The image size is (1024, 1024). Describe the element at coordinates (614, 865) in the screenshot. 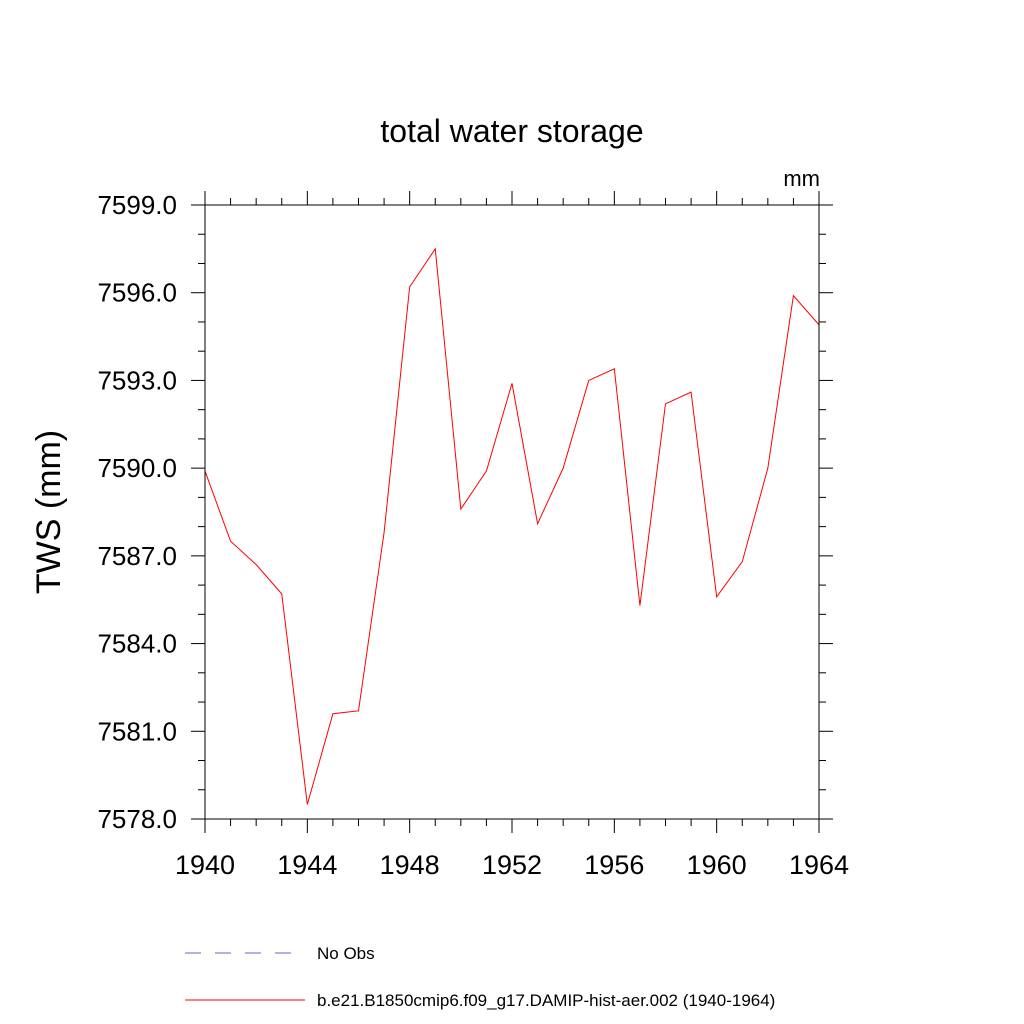

I see `x-tick-label: 1956` at that location.